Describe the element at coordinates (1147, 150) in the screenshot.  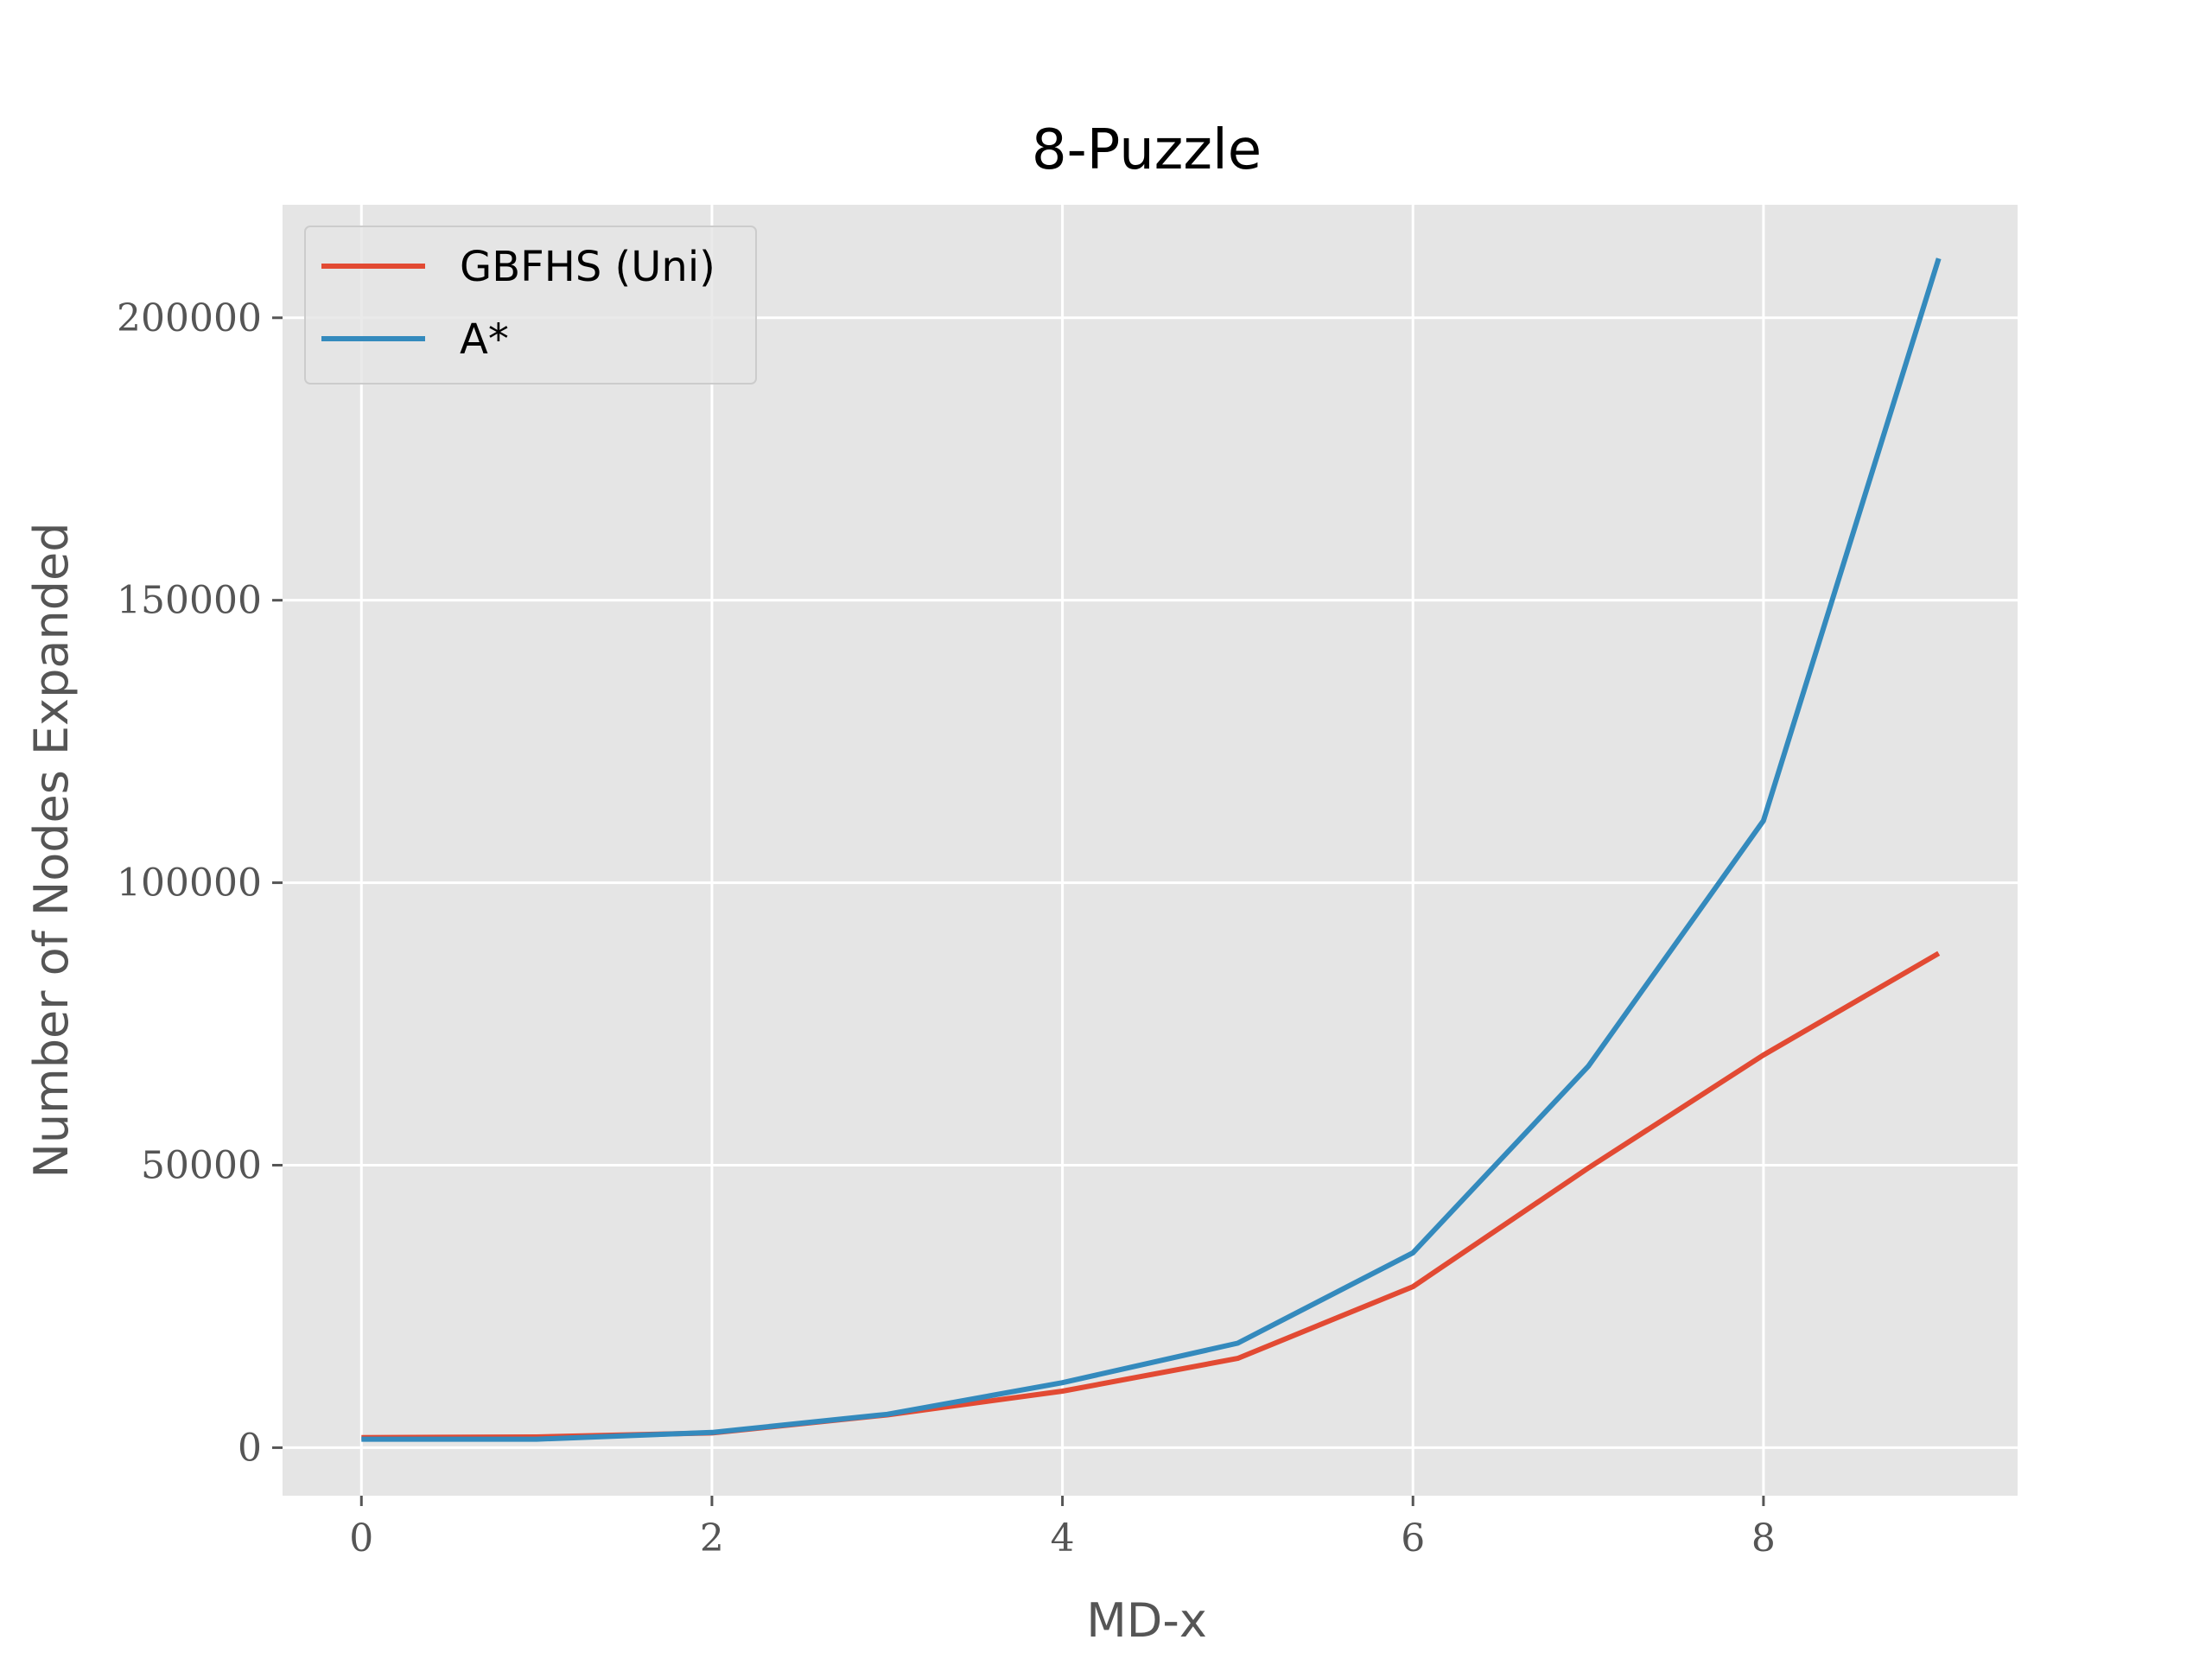
I see `chart-title: 8-Puzzle` at that location.